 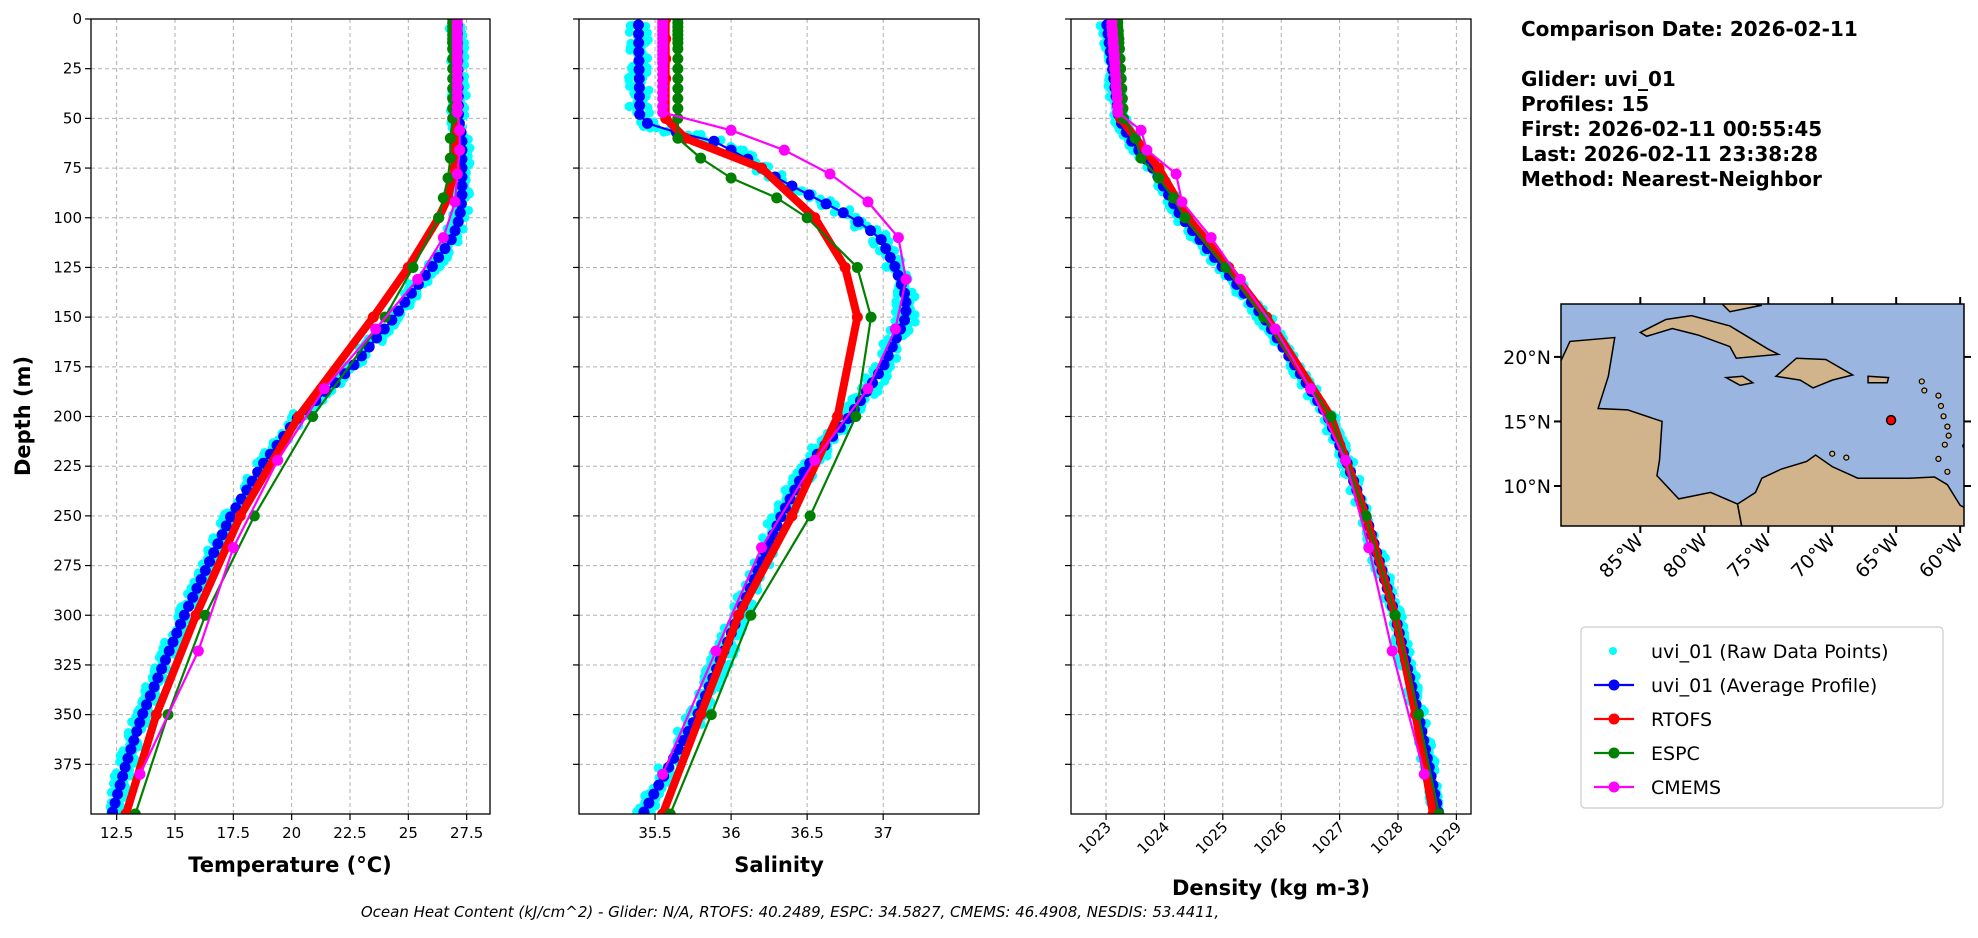 I want to click on legend-dot-icon, so click(x=1613, y=651).